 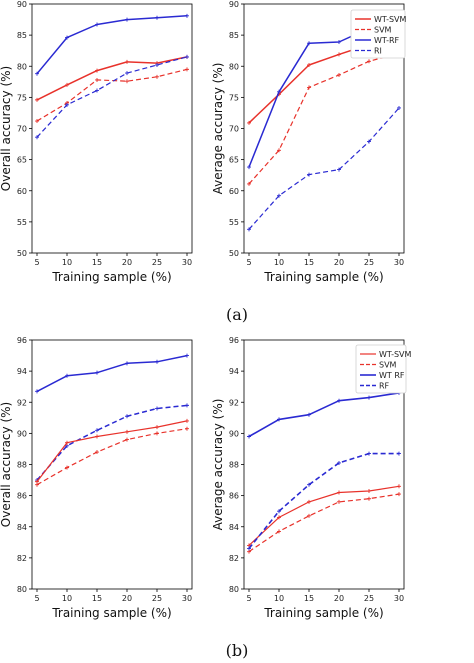 What do you see at coordinates (390, 19) in the screenshot?
I see `legend-label: WT-SVM` at bounding box center [390, 19].